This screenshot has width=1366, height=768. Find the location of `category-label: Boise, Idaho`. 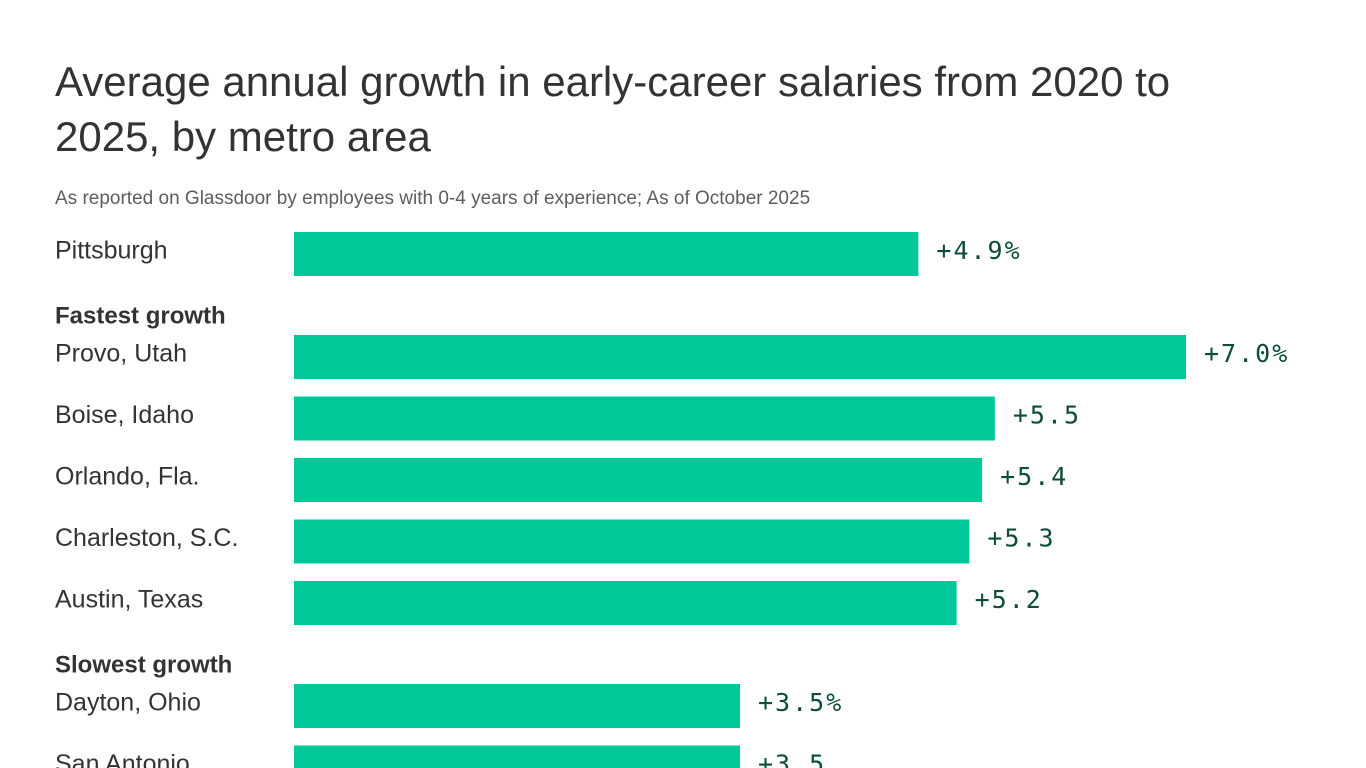

category-label: Boise, Idaho is located at coordinates (124, 415).